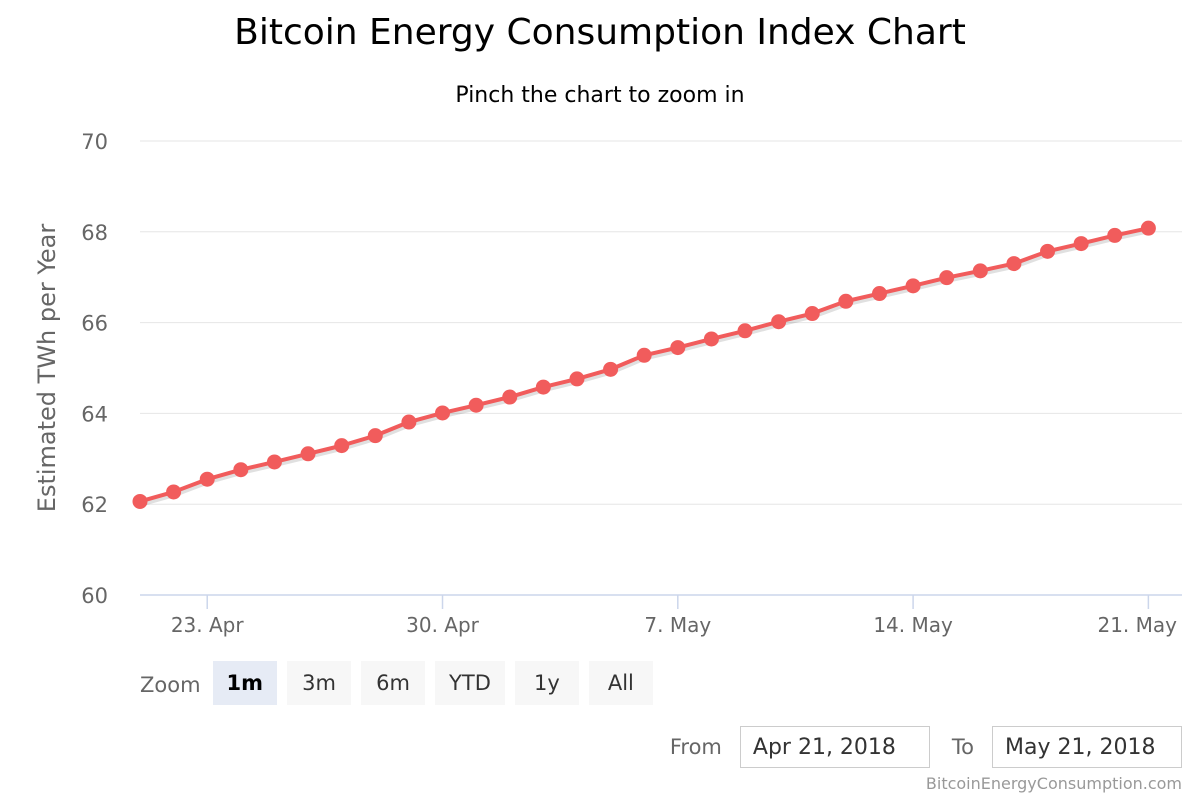 This screenshot has height=800, width=1200. What do you see at coordinates (170, 685) in the screenshot?
I see `zoom-label: Zoom` at bounding box center [170, 685].